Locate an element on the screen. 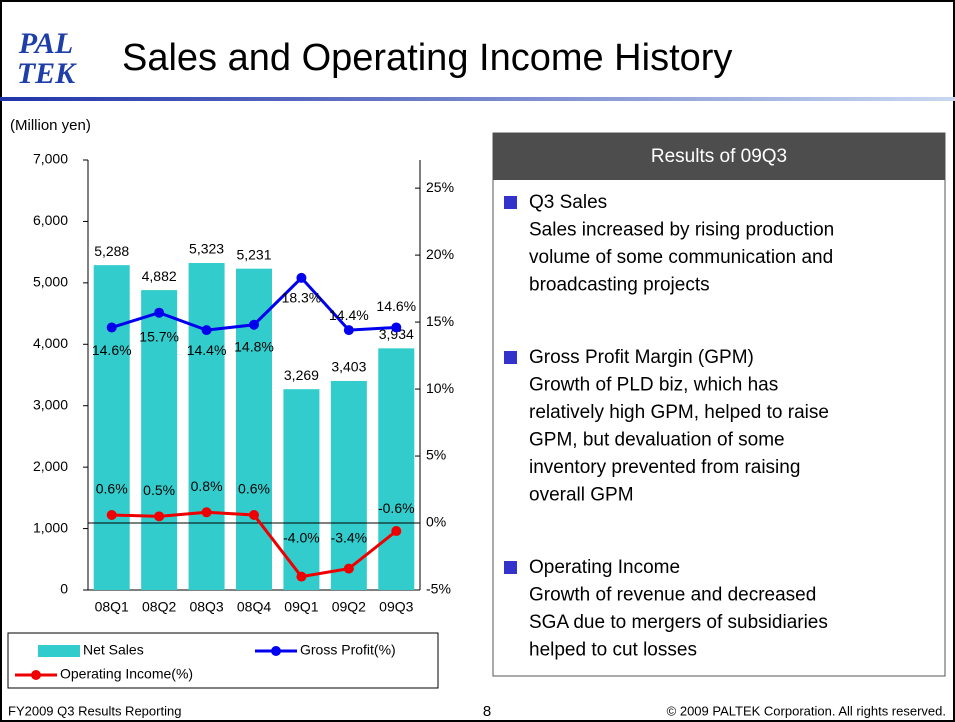 The height and width of the screenshot is (722, 955). item-text: overall GPM is located at coordinates (581, 495).